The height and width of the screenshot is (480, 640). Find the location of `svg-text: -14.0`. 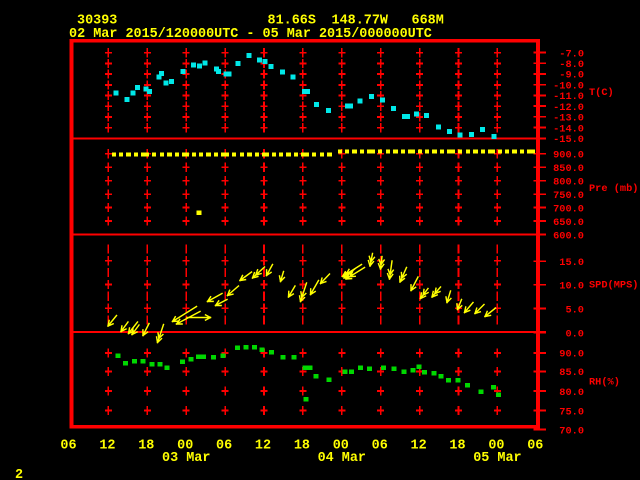

svg-text: -14.0 is located at coordinates (568, 129).